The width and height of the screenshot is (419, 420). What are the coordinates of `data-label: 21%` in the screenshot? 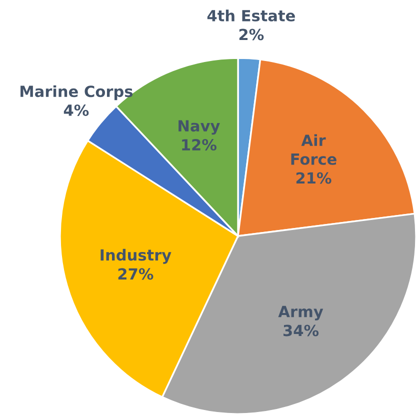 It's located at (314, 178).